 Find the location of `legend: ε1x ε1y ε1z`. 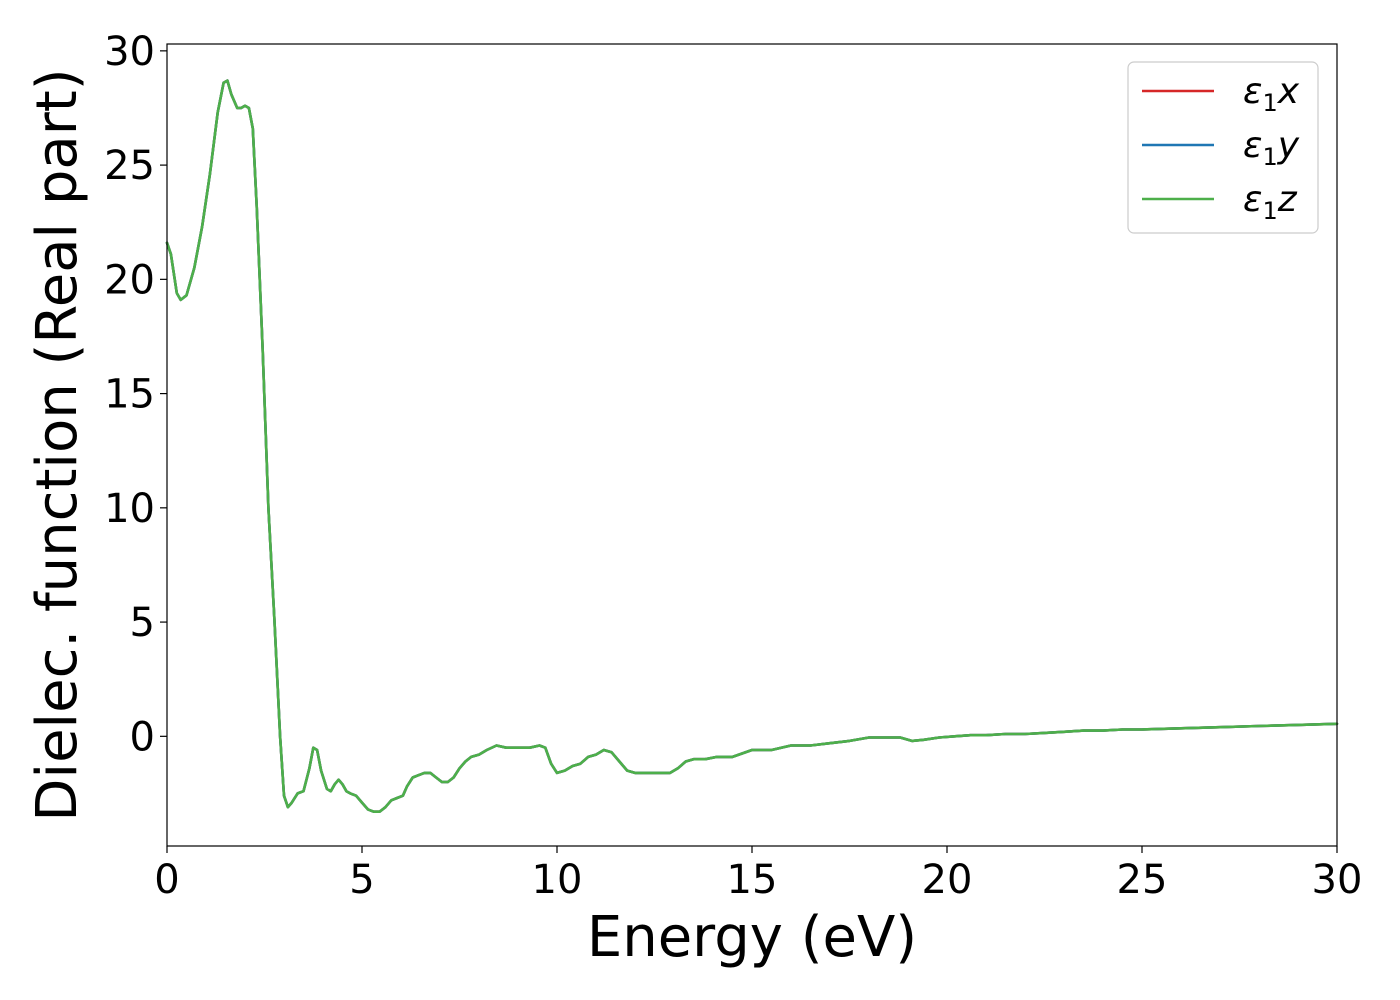

legend: ε1x ε1y ε1z is located at coordinates (1223, 147).